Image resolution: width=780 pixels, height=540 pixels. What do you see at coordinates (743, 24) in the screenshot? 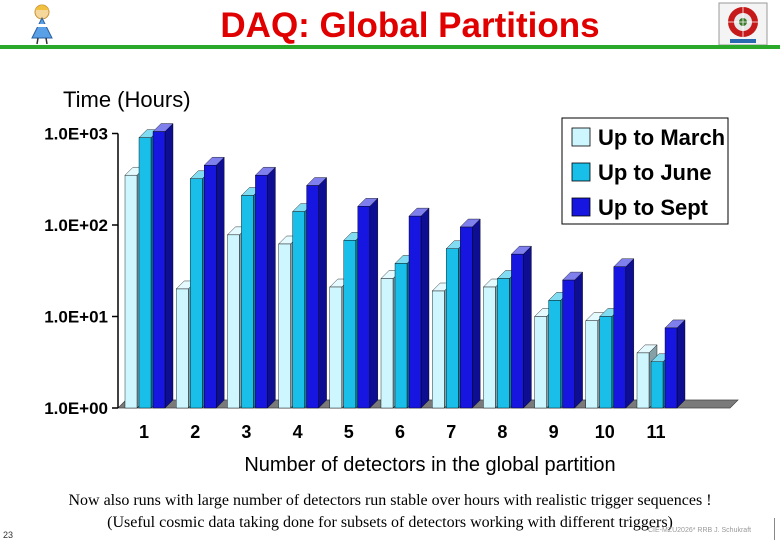
I see `detector-logo-icon` at bounding box center [743, 24].